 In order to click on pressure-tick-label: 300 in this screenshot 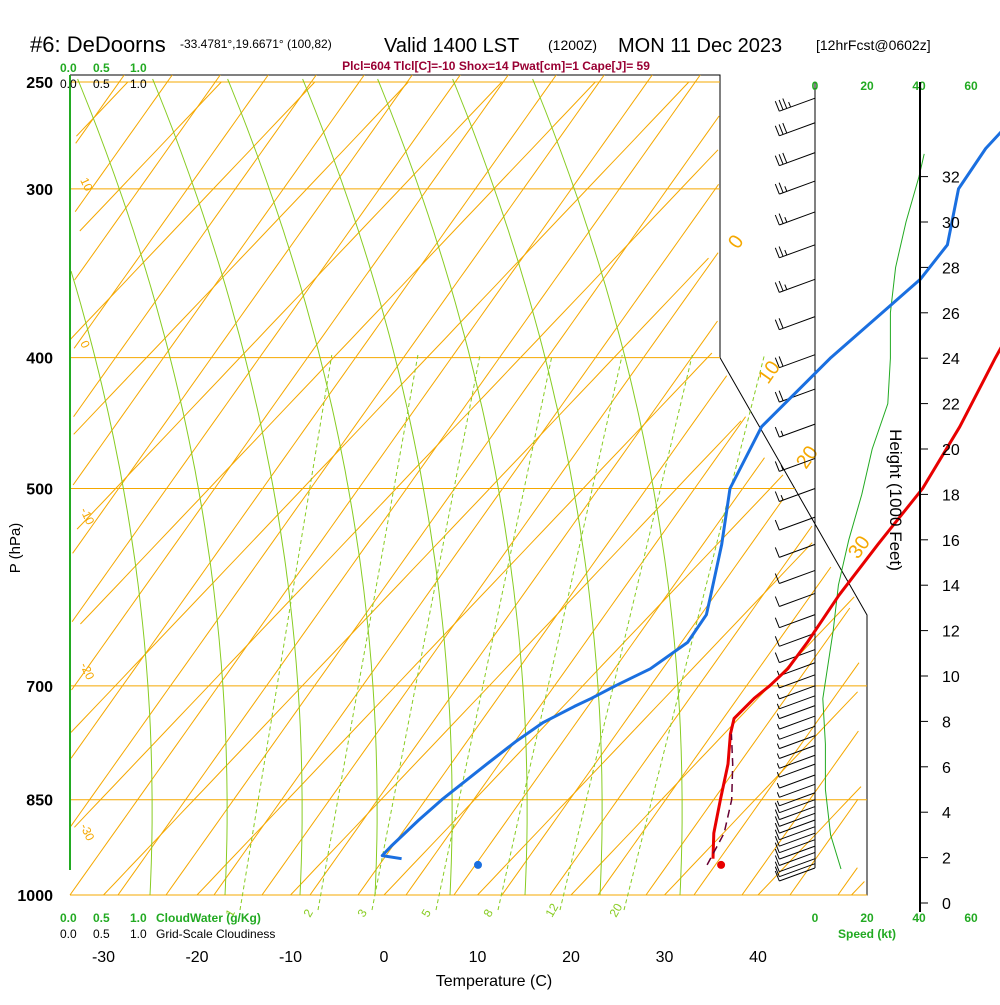, I will do `click(39, 190)`.